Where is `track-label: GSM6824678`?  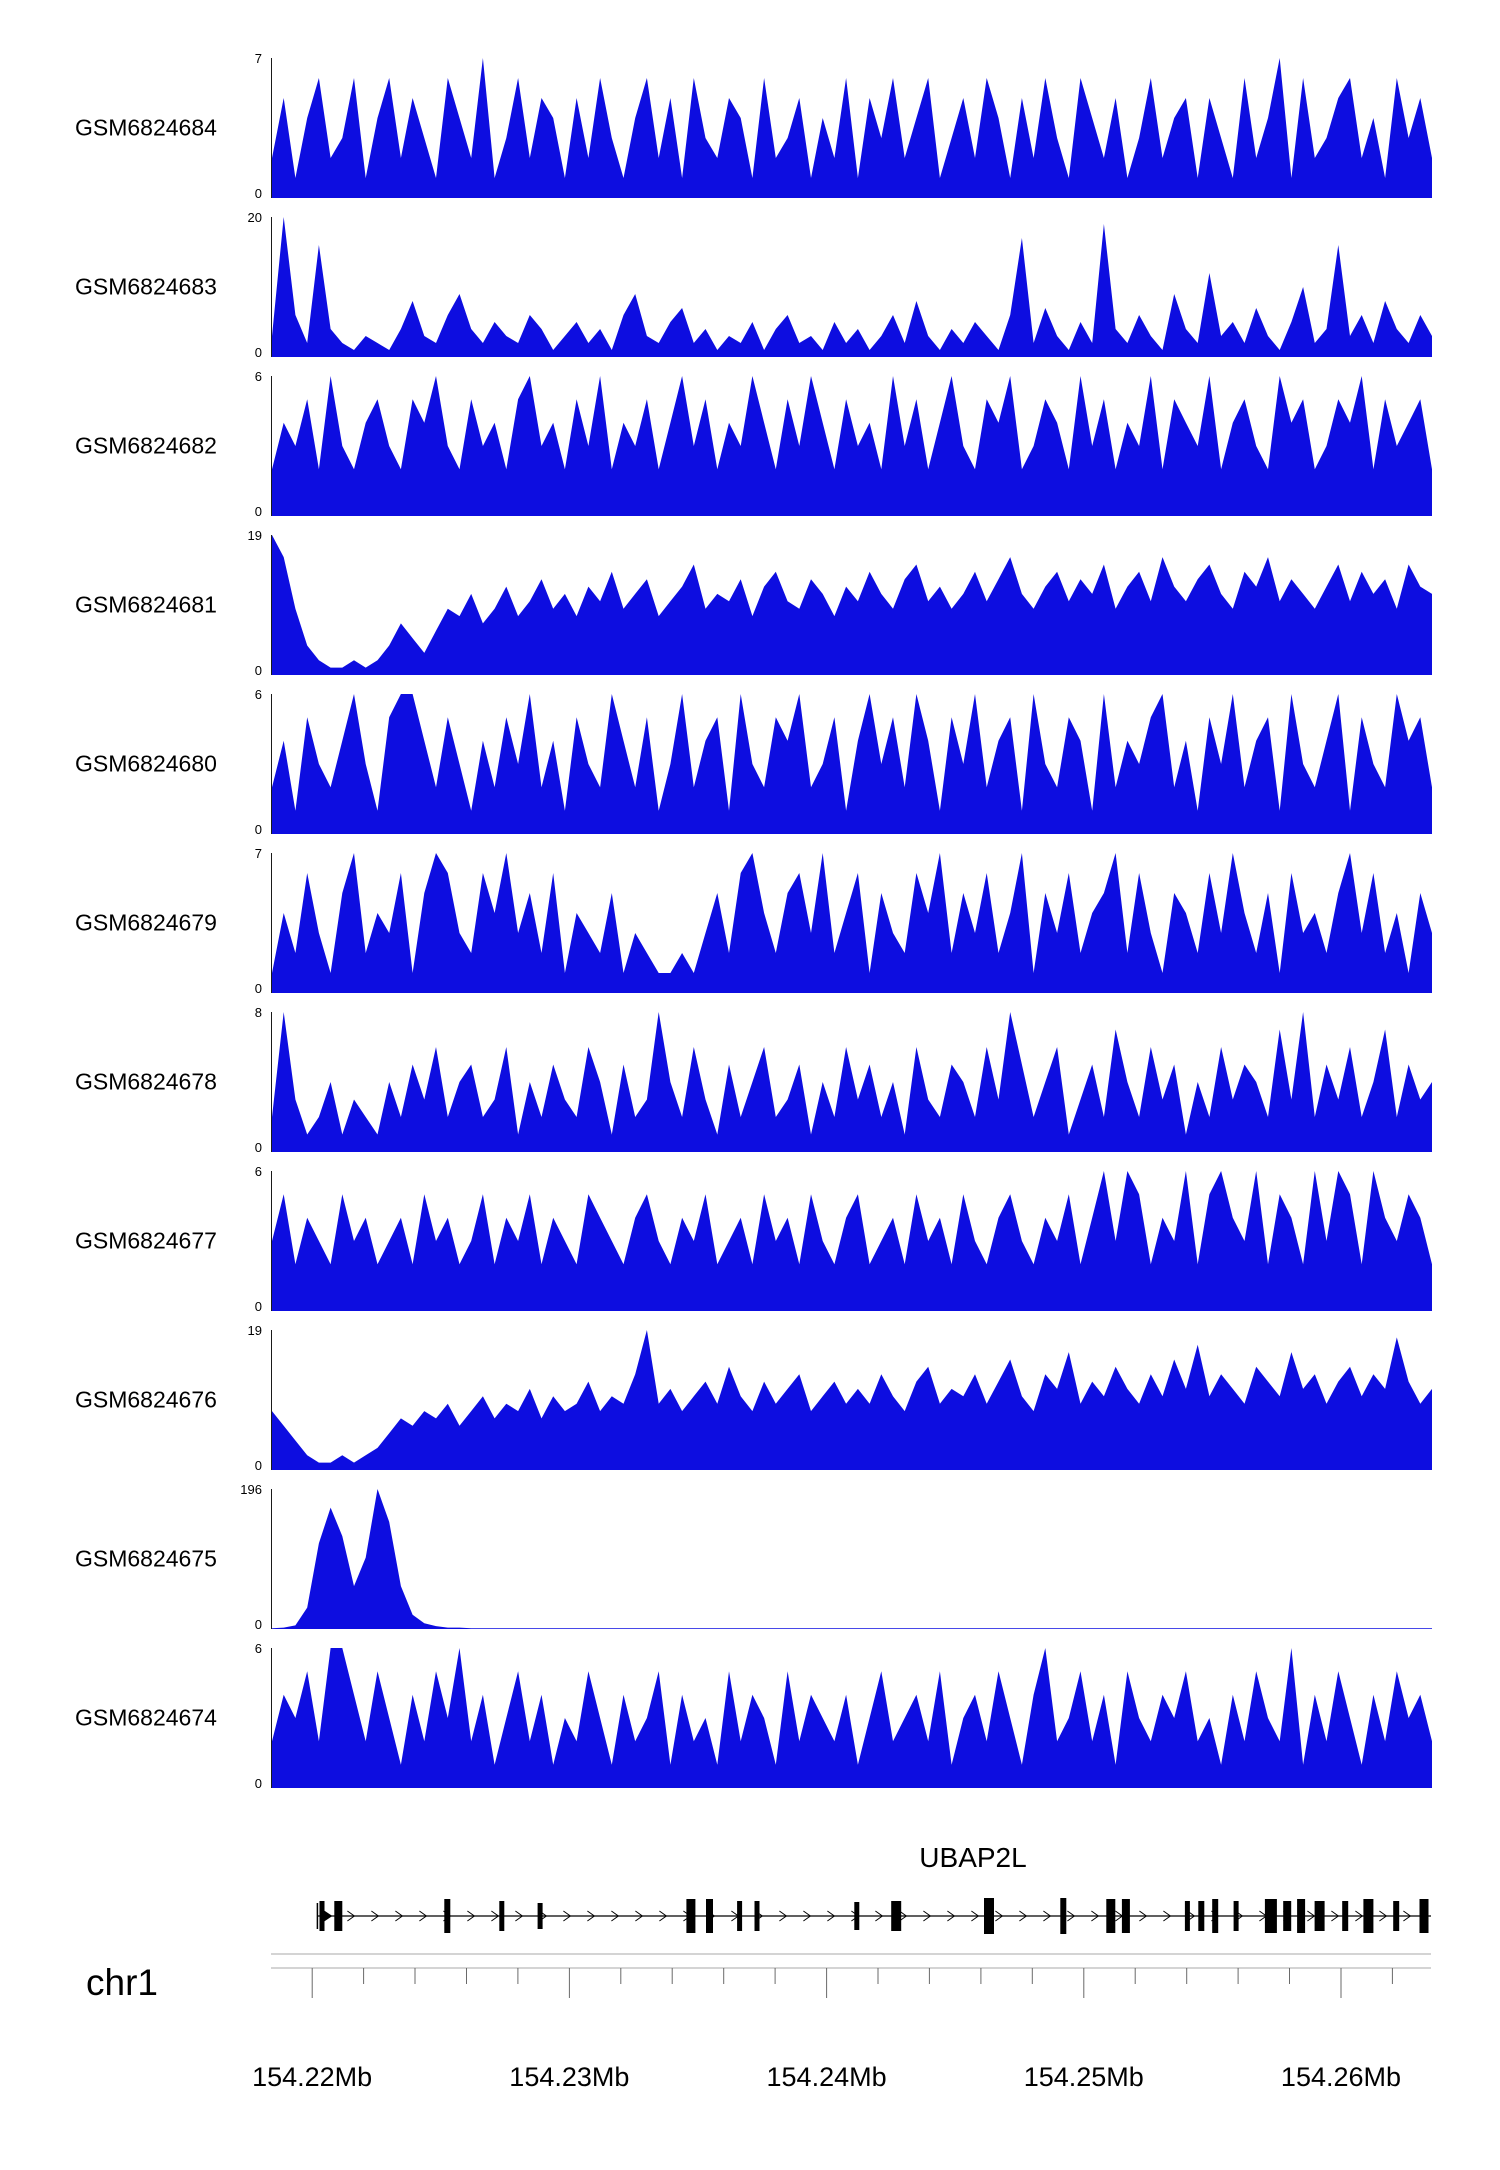 track-label: GSM6824678 is located at coordinates (146, 1081).